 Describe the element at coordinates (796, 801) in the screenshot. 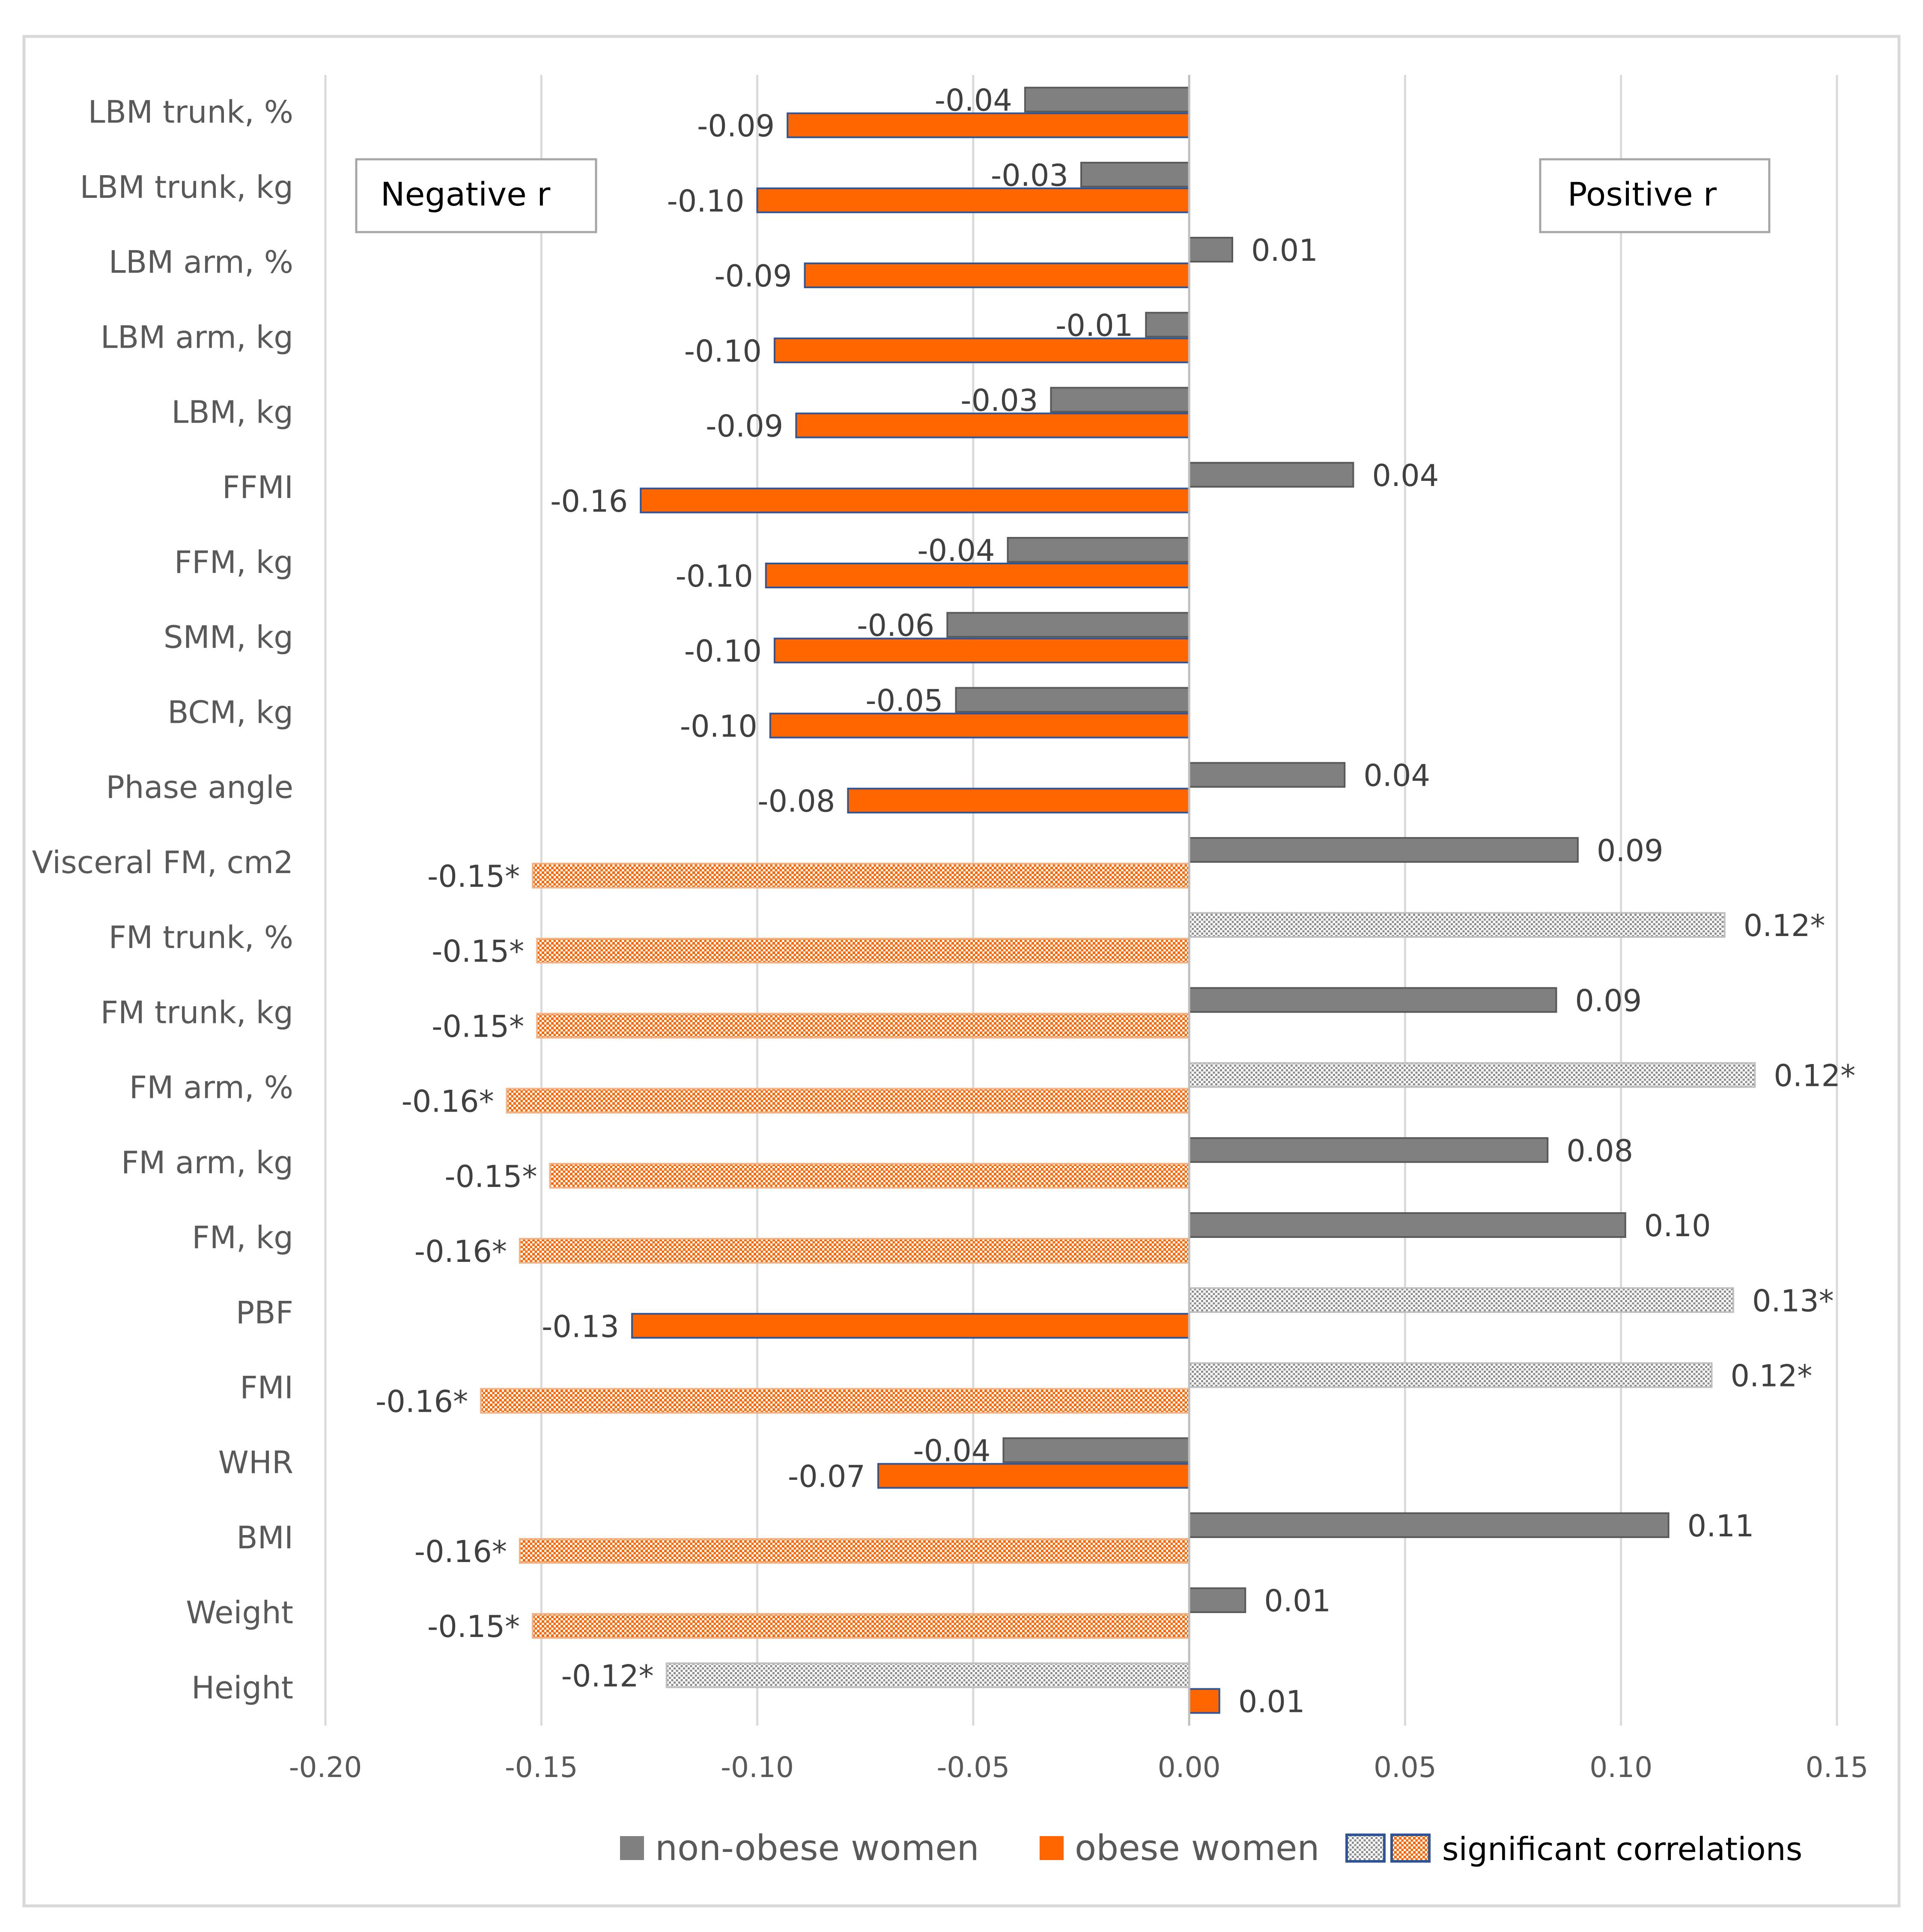

I see `data-label-obese: -0.08` at that location.